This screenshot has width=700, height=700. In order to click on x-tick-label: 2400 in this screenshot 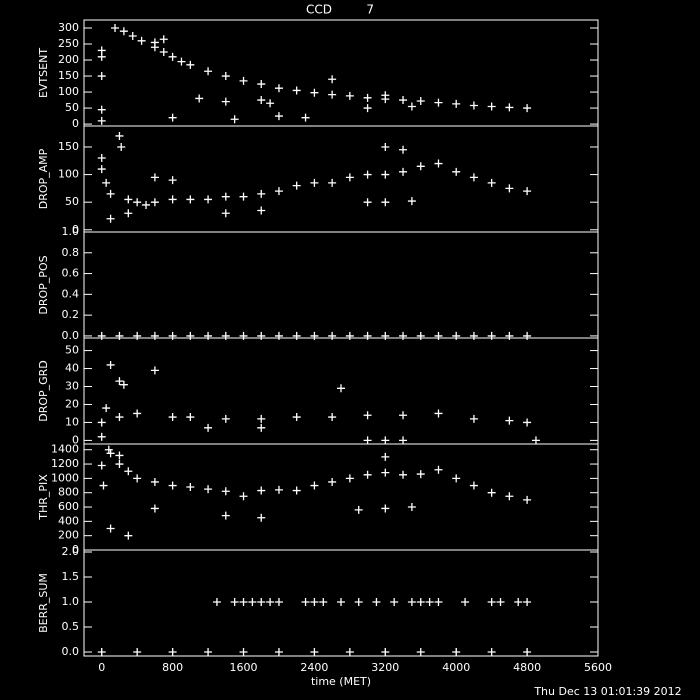, I will do `click(314, 667)`.